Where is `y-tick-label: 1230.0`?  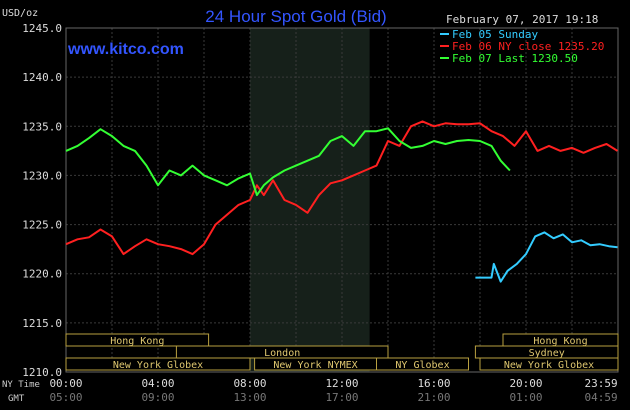
y-tick-label: 1230.0 is located at coordinates (42, 175).